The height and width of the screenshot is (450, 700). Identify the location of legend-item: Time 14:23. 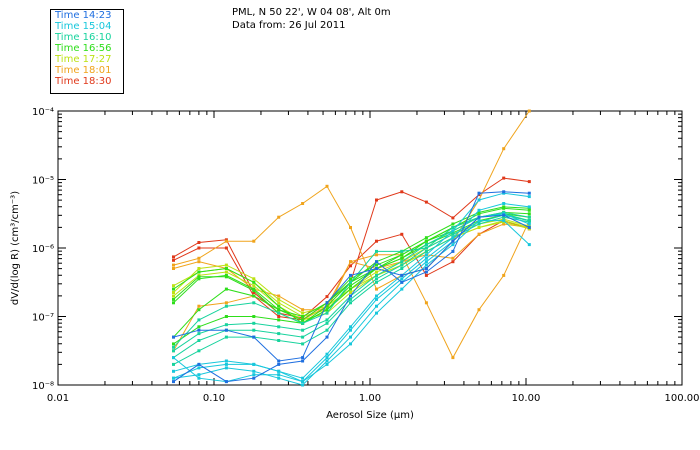
(83, 15).